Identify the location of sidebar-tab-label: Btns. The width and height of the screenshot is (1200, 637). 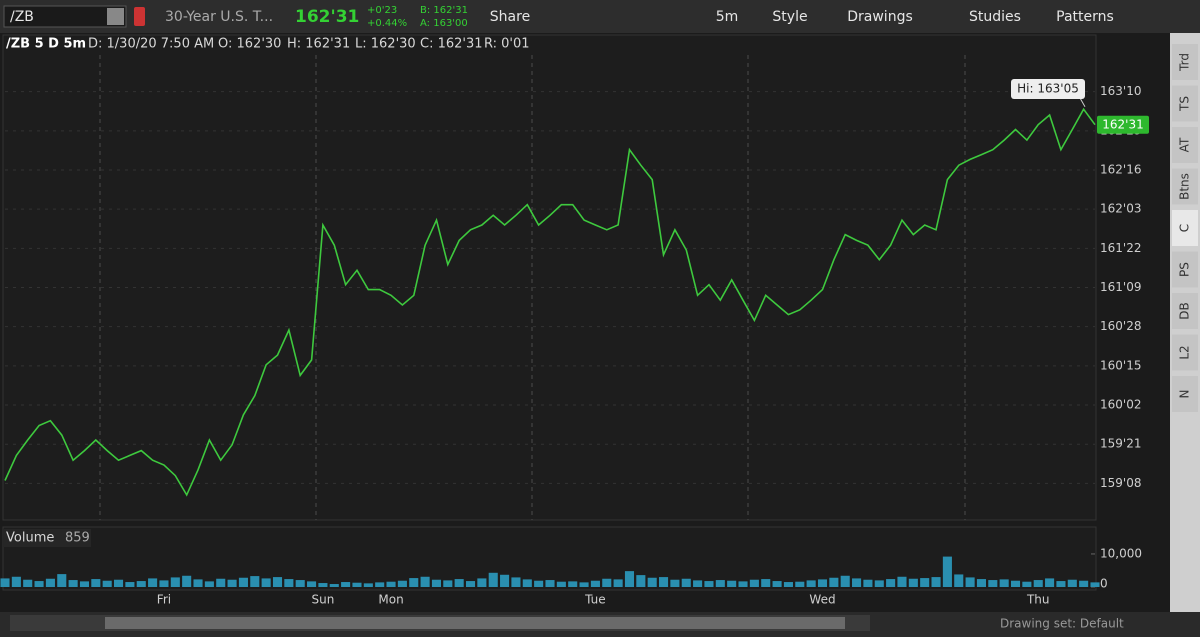
(1185, 186).